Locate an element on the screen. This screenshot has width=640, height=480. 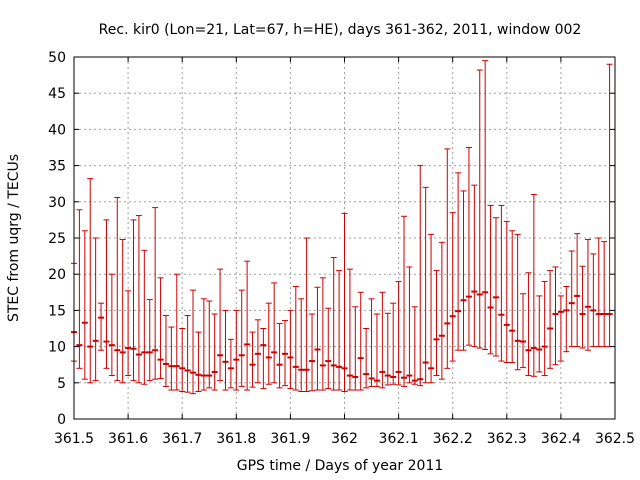
y-tick-label: 45 is located at coordinates (57, 94).